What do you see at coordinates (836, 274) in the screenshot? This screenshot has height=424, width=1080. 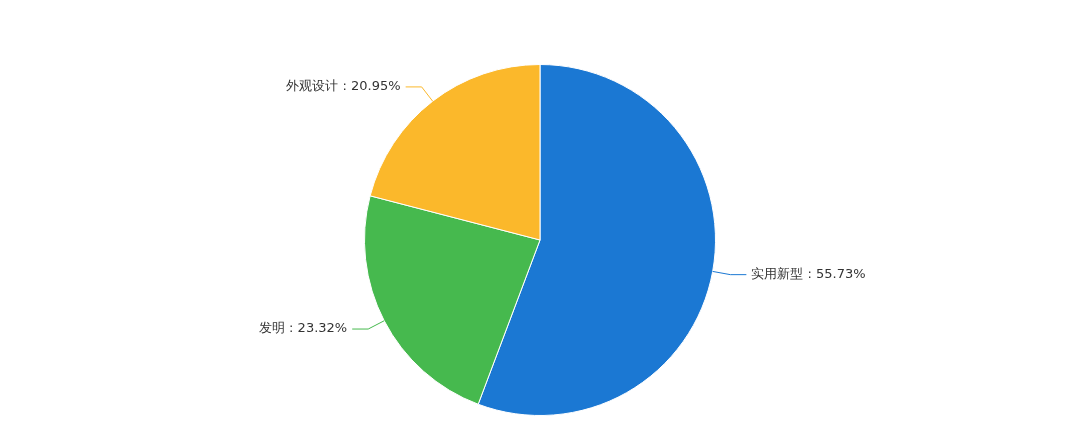 I see `data-label: : 55.73%` at bounding box center [836, 274].